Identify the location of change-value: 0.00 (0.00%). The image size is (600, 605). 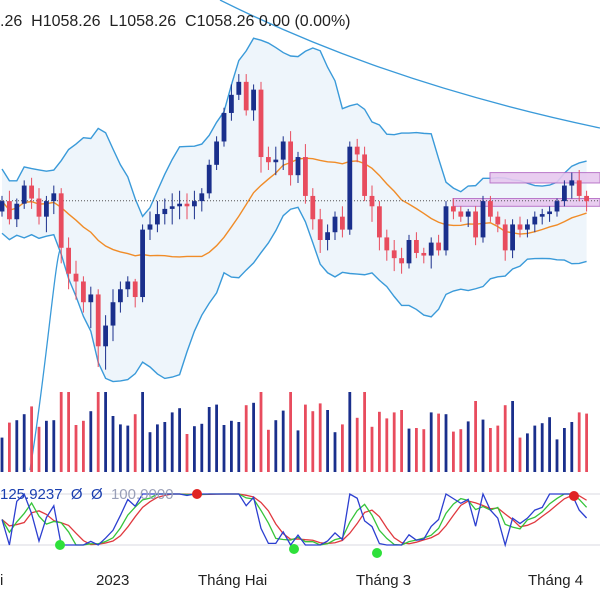
(304, 21).